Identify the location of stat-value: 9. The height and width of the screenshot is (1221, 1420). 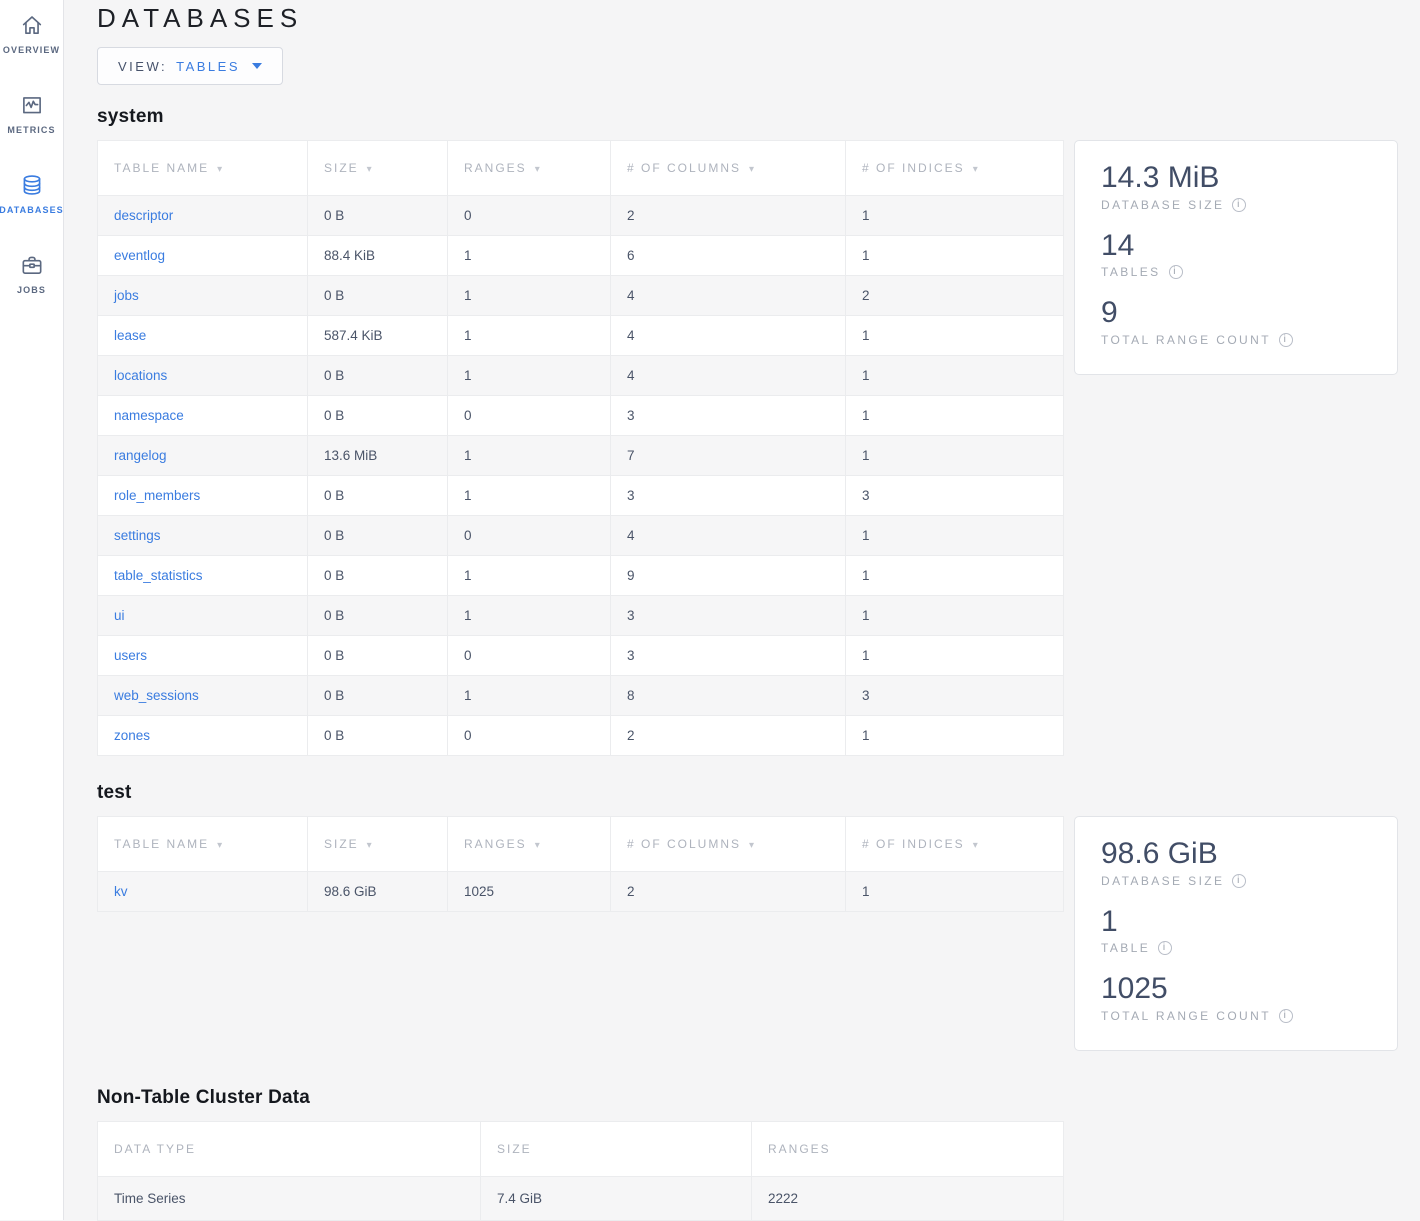
(1109, 312).